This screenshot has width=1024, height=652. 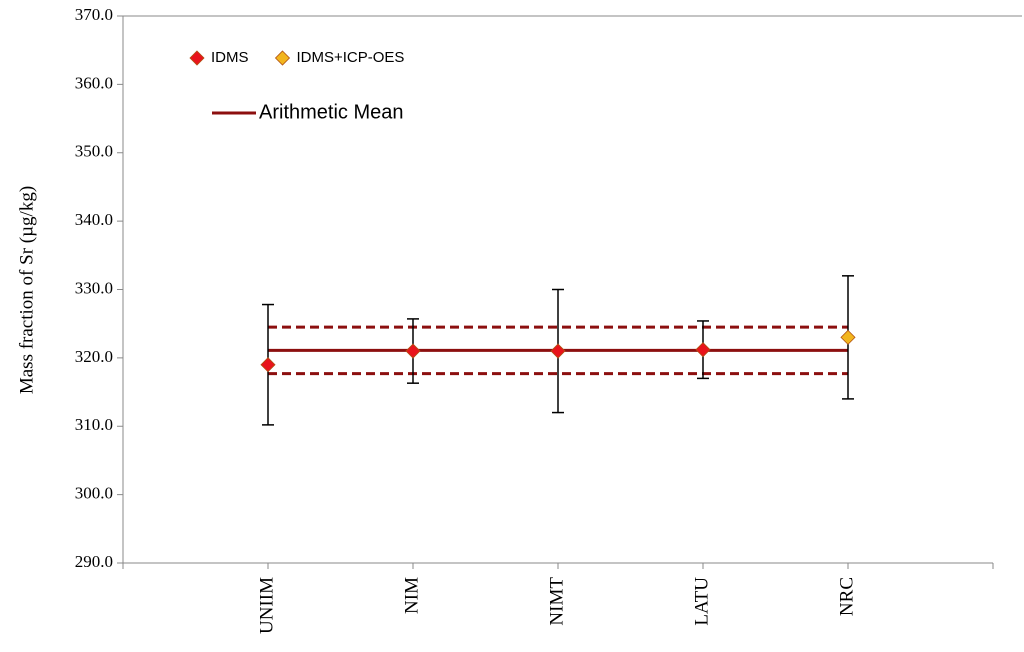 What do you see at coordinates (701, 601) in the screenshot?
I see `x-tick-label: LATU` at bounding box center [701, 601].